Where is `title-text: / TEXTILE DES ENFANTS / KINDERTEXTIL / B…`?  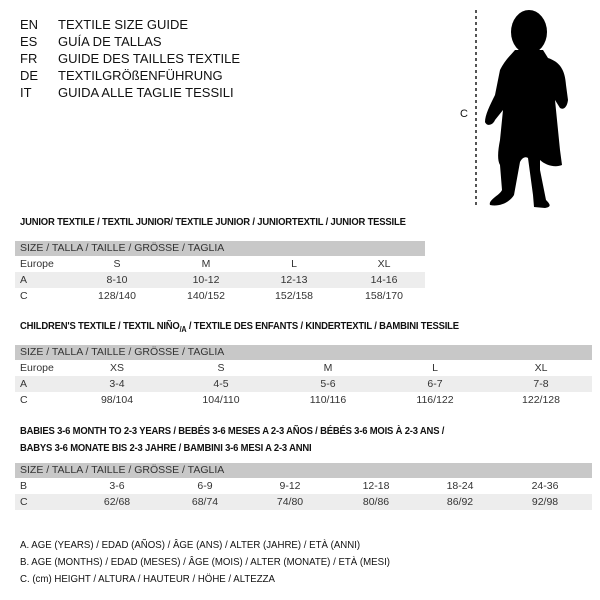 title-text: / TEXTILE DES ENFANTS / KINDERTEXTIL / B… is located at coordinates (322, 326).